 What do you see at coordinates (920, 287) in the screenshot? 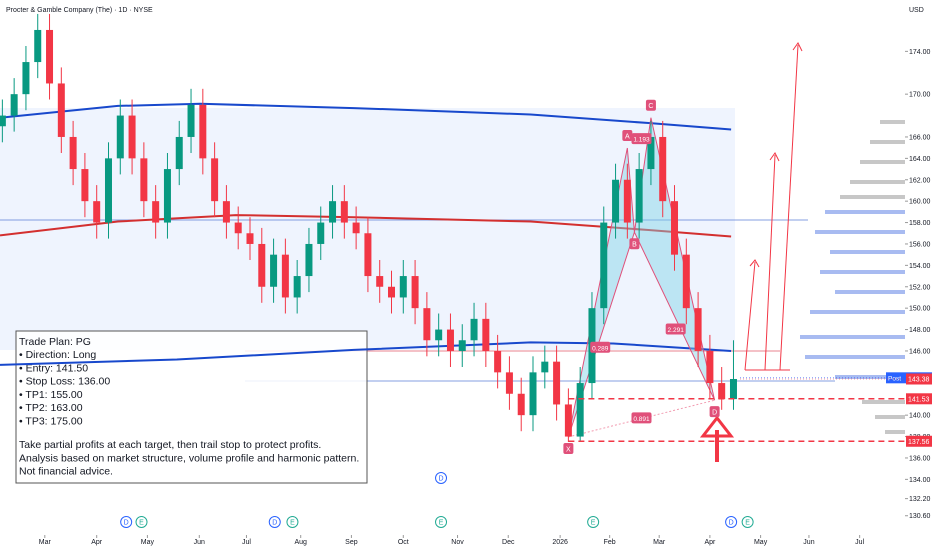
I see `y-tick-label: 152.00` at bounding box center [920, 287].